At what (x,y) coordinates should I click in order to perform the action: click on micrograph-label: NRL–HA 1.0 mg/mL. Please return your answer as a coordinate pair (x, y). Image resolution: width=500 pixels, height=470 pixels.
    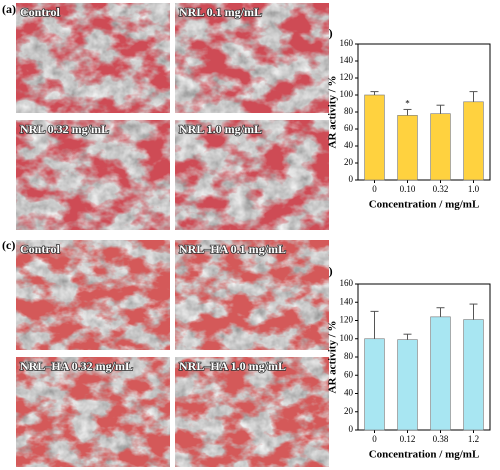
    Looking at the image, I should click on (232, 366).